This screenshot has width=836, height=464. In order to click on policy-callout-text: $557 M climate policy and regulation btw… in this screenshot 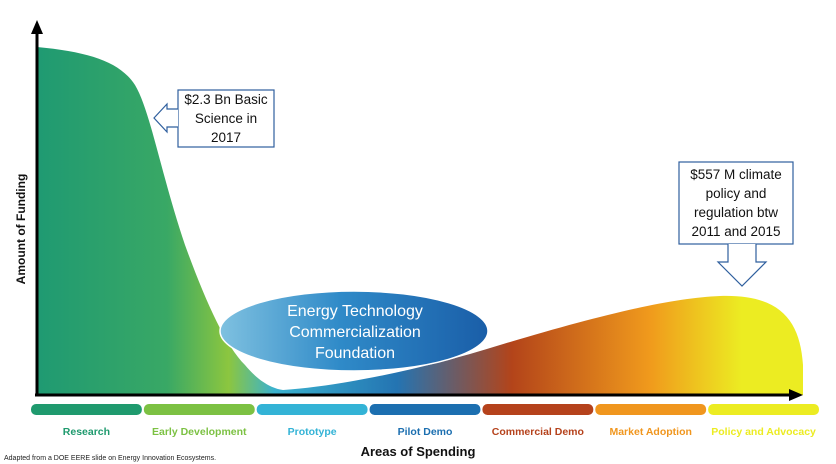, I will do `click(736, 203)`.